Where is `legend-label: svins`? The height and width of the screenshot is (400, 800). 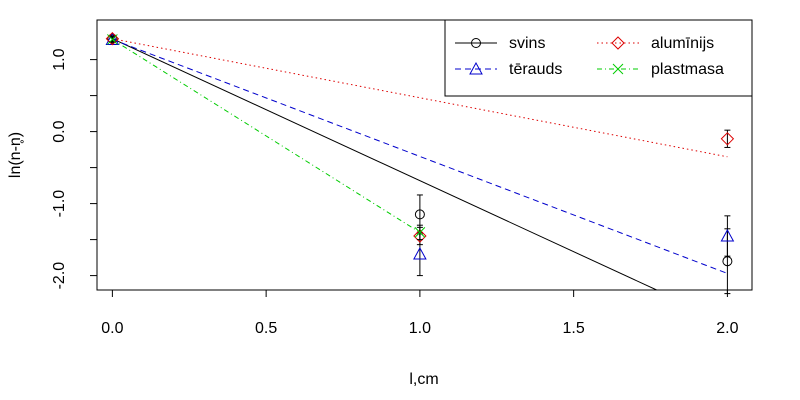 legend-label: svins is located at coordinates (527, 43).